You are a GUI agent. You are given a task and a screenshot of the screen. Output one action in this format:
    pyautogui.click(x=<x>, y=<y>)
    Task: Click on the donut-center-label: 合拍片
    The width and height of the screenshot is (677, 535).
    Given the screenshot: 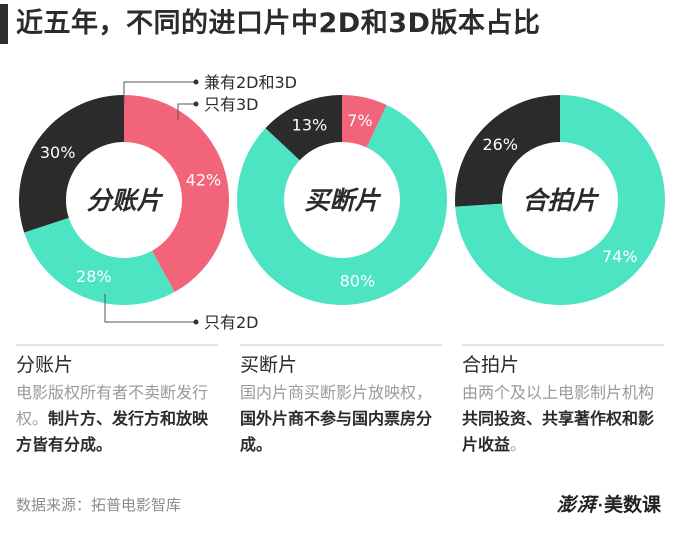 What is the action you would take?
    pyautogui.click(x=560, y=200)
    